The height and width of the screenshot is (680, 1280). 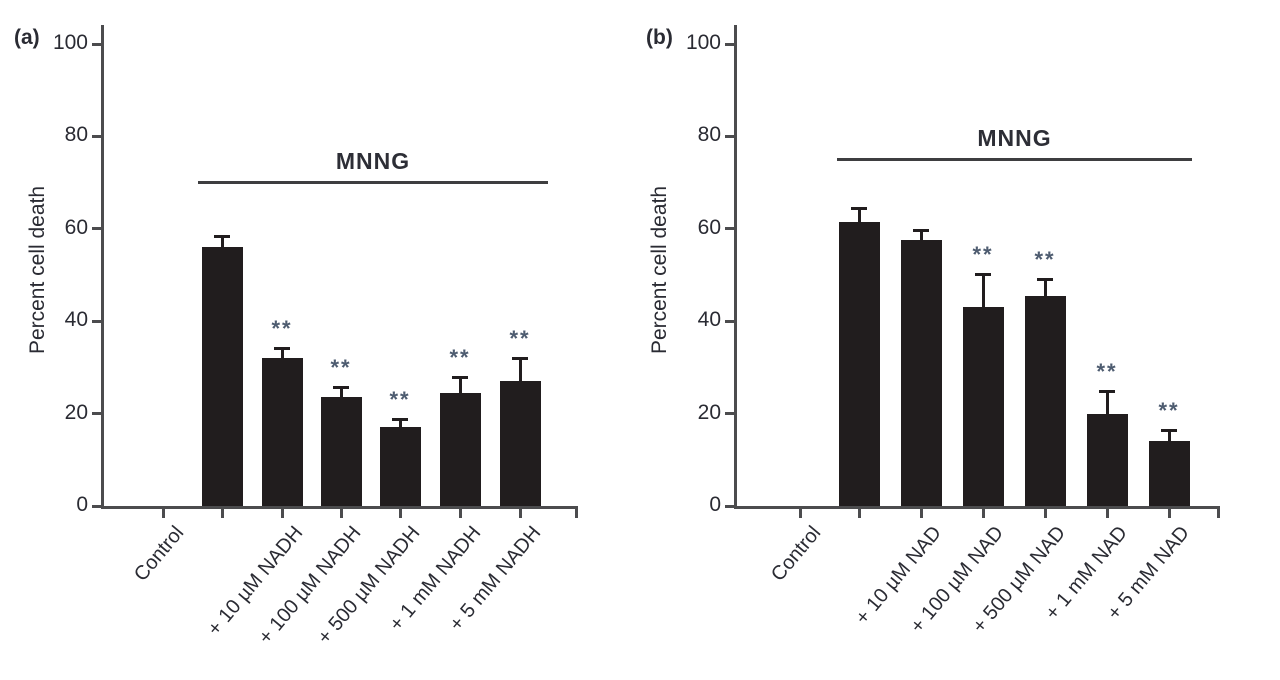 What do you see at coordinates (310, 585) in the screenshot?
I see `x-tick-label: + 100 µM NADH` at bounding box center [310, 585].